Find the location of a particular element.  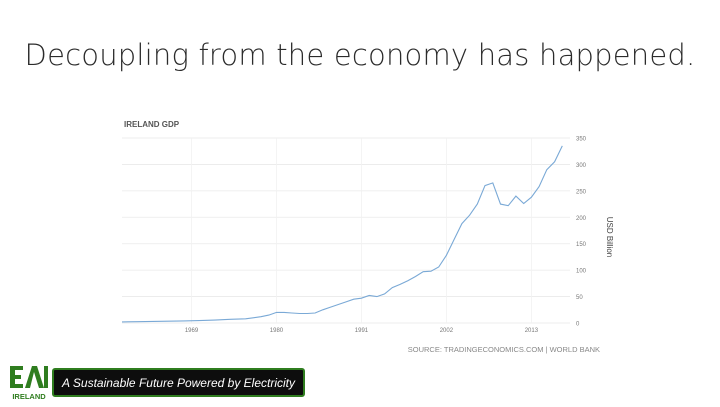

x-axis-ticks: 1969 1980 1991 2002 2013 is located at coordinates (362, 331).